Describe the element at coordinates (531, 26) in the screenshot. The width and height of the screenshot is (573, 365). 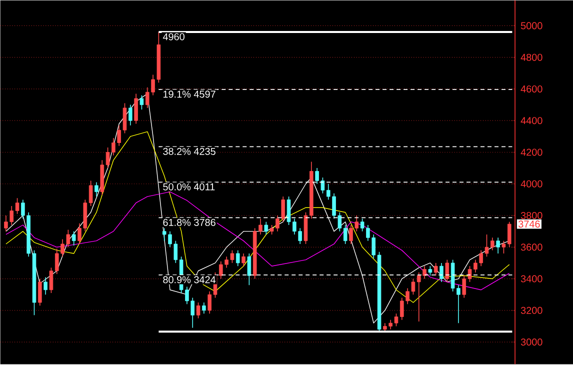
I see `y-tick-label: 5000` at that location.